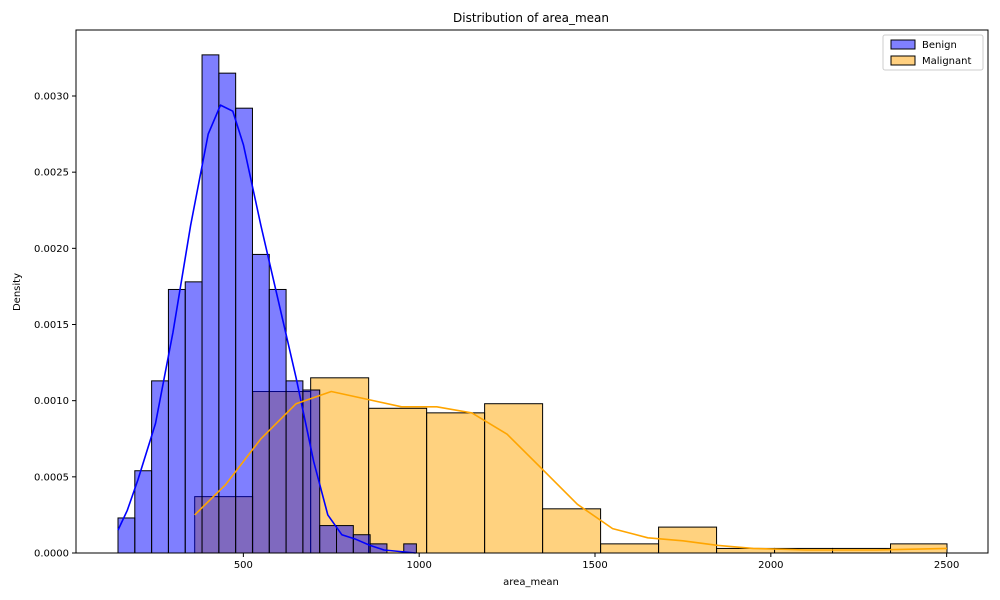  I want to click on y-tick-label: 0.0015, so click(51, 325).